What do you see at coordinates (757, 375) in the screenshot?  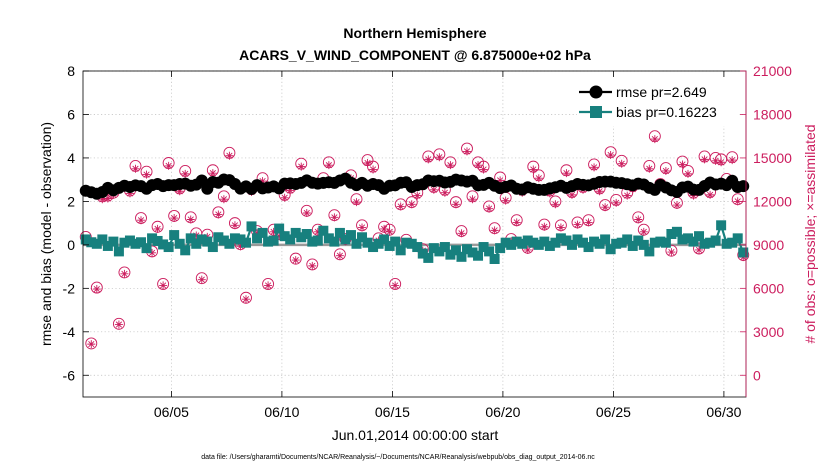 I see `y2-tick-label: 0` at bounding box center [757, 375].